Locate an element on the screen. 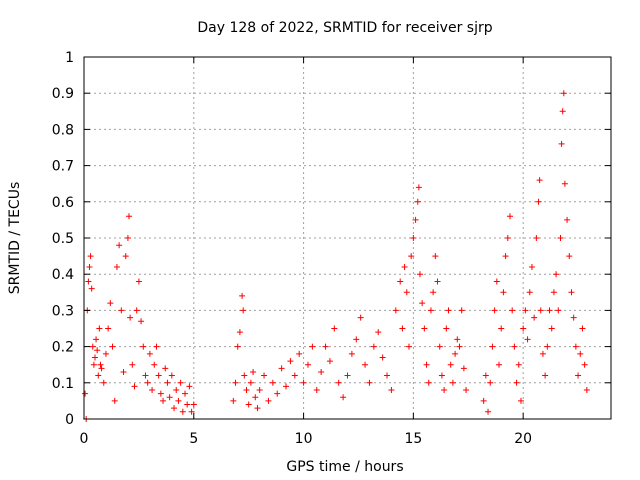 This screenshot has width=640, height=480. x-tick-label: 20 is located at coordinates (523, 439).